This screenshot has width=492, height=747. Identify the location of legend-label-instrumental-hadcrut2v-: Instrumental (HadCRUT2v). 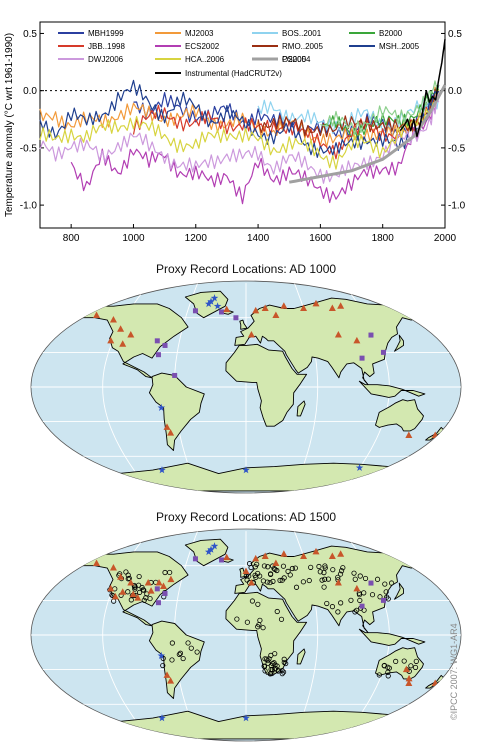
(233, 73).